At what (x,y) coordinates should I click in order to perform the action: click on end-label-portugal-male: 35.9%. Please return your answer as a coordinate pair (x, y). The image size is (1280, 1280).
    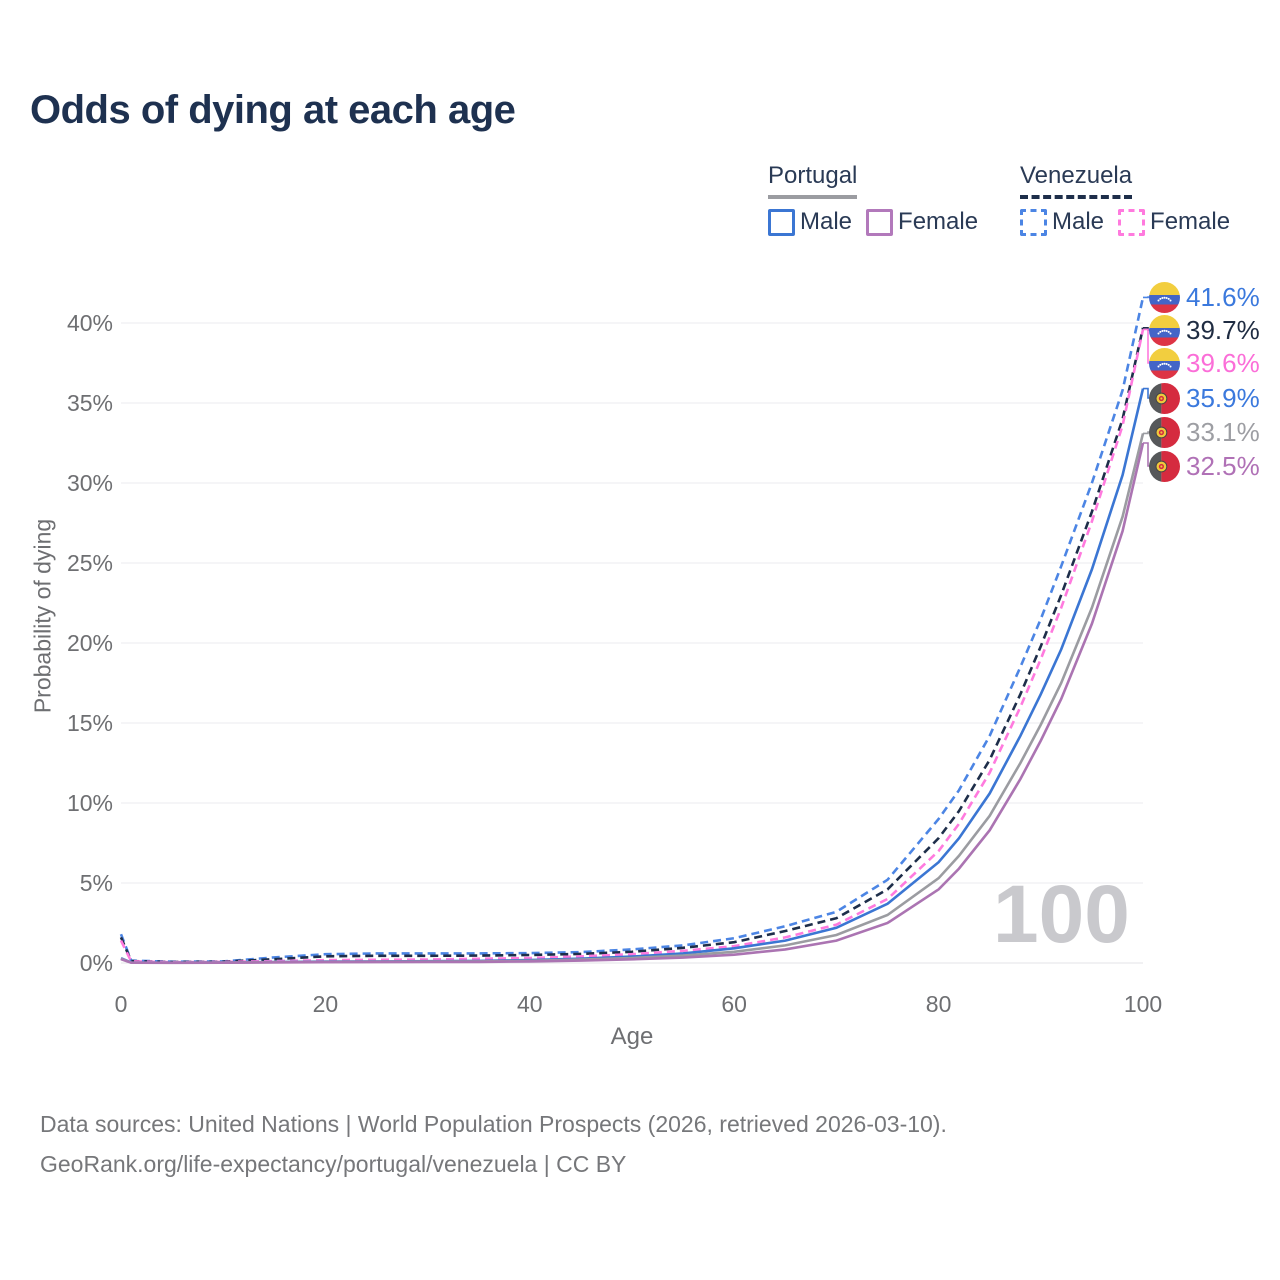
    Looking at the image, I should click on (1204, 398).